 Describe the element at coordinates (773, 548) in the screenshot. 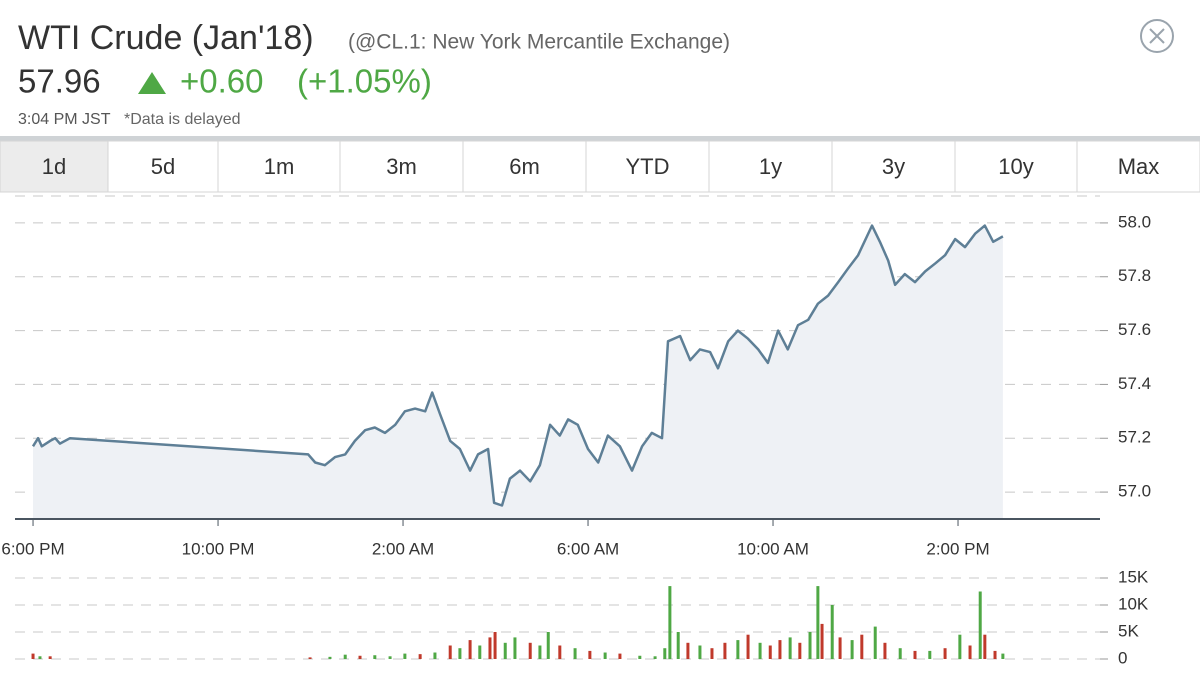

I see `x-tick-label: 10:00 AM` at that location.